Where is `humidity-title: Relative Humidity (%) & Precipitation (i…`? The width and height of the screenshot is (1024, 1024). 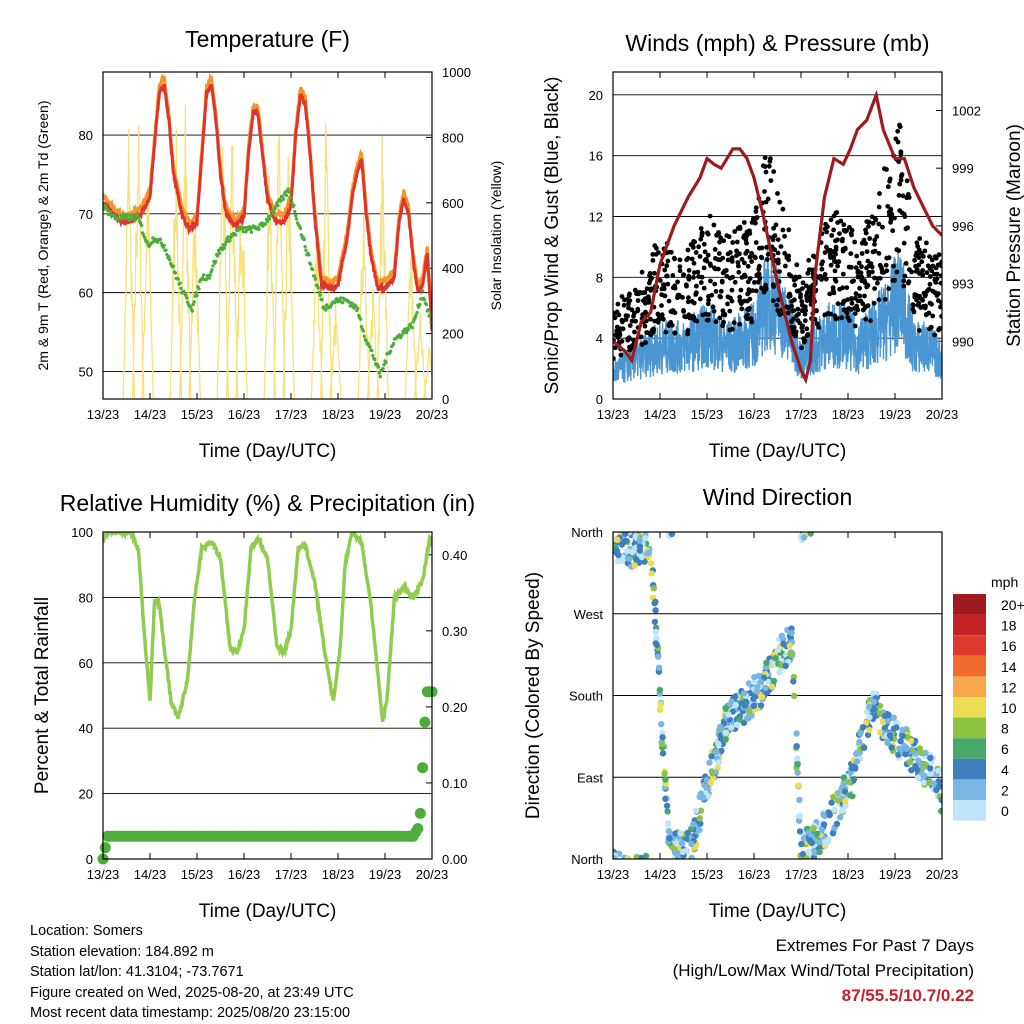 humidity-title: Relative Humidity (%) & Precipitation (i… is located at coordinates (267, 503).